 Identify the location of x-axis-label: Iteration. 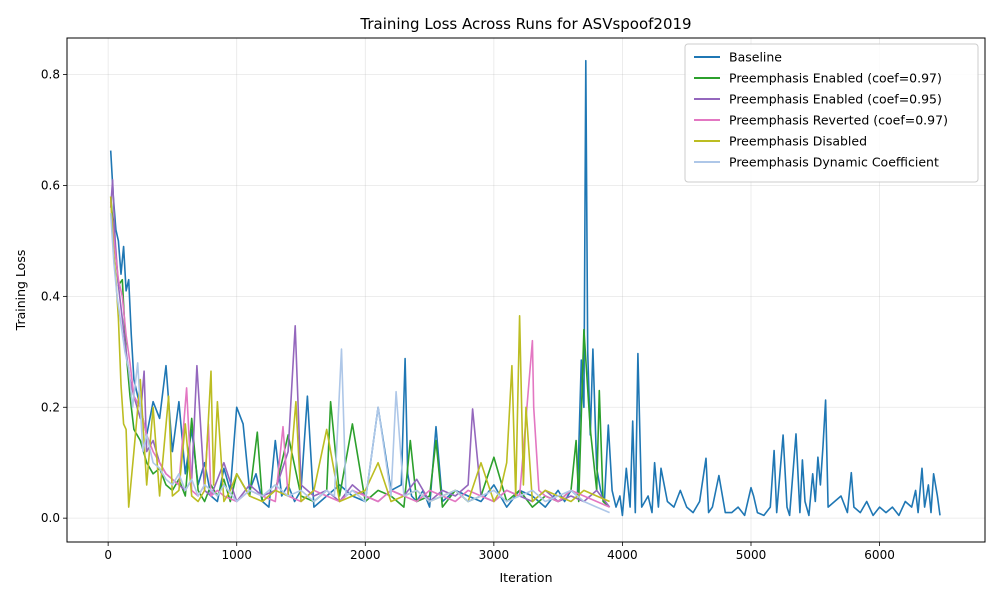
(525, 577).